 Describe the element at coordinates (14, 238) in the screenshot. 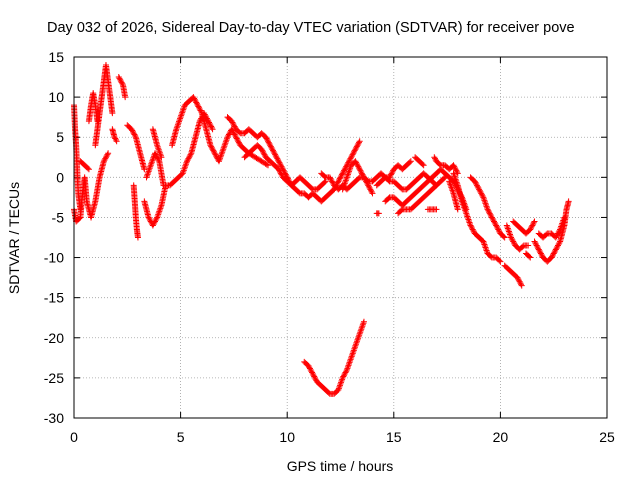

I see `y-axis-label: SDTVAR / TECUs` at that location.